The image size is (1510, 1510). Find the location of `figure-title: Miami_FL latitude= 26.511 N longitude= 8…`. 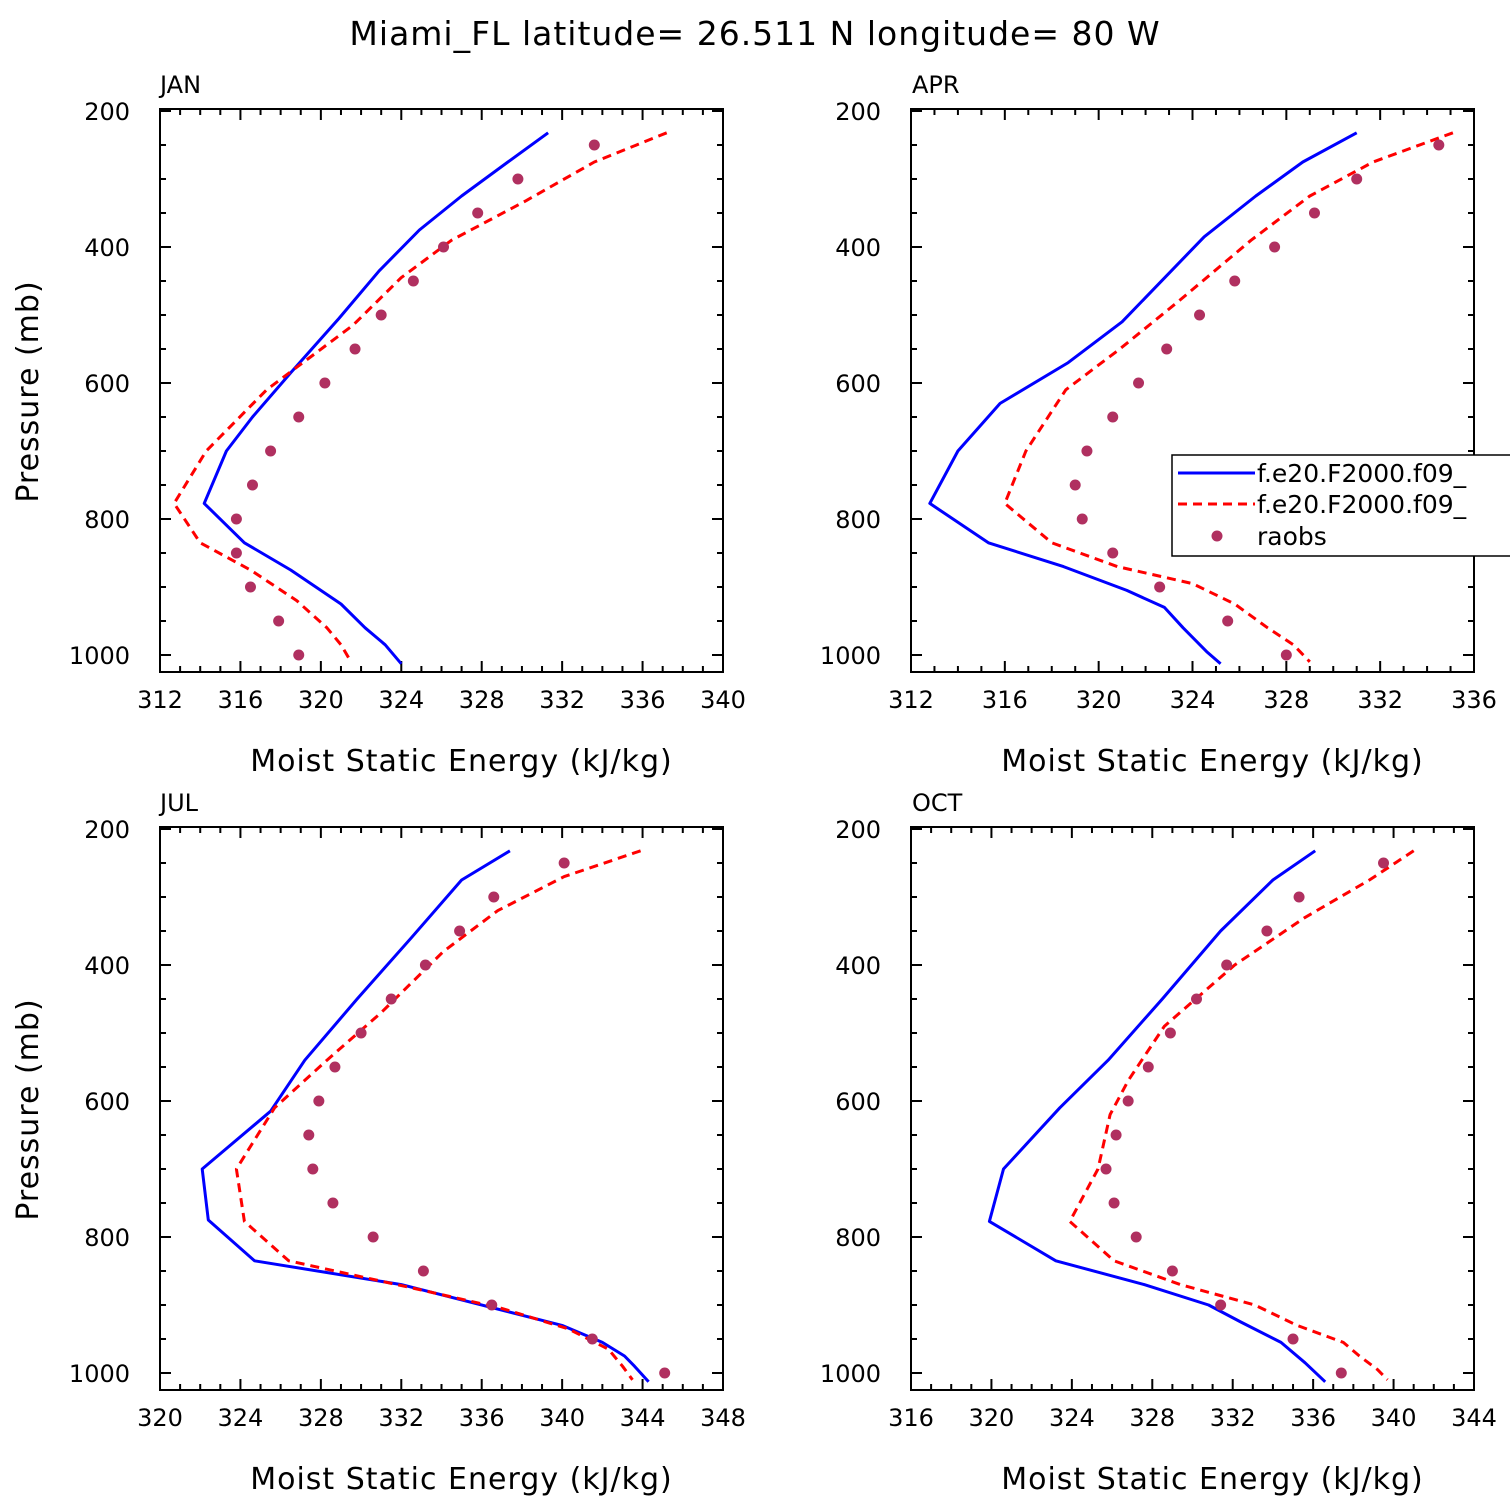

figure-title: Miami_FL latitude= 26.511 N longitude= 8… is located at coordinates (754, 33).